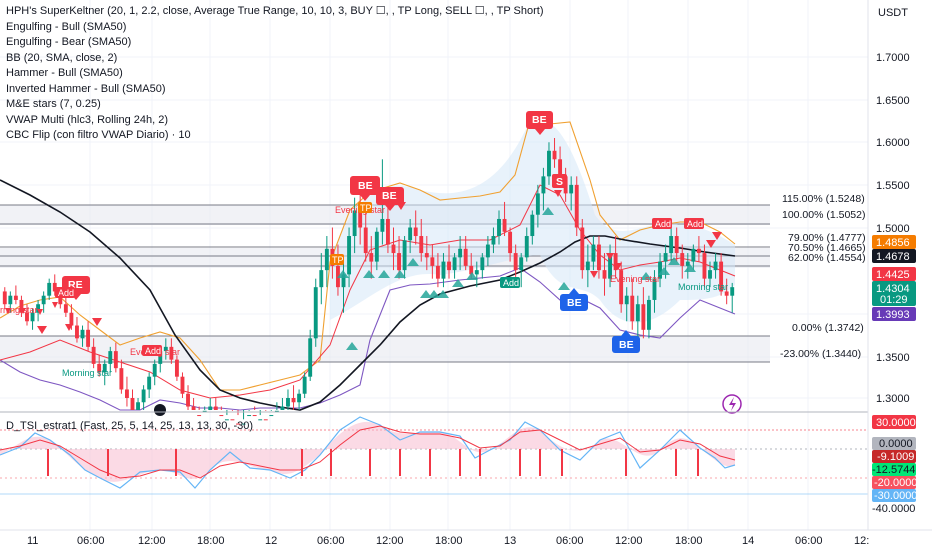 The image size is (932, 550). What do you see at coordinates (893, 243) in the screenshot?
I see `price-tag-text: 1.4856` at bounding box center [893, 243].